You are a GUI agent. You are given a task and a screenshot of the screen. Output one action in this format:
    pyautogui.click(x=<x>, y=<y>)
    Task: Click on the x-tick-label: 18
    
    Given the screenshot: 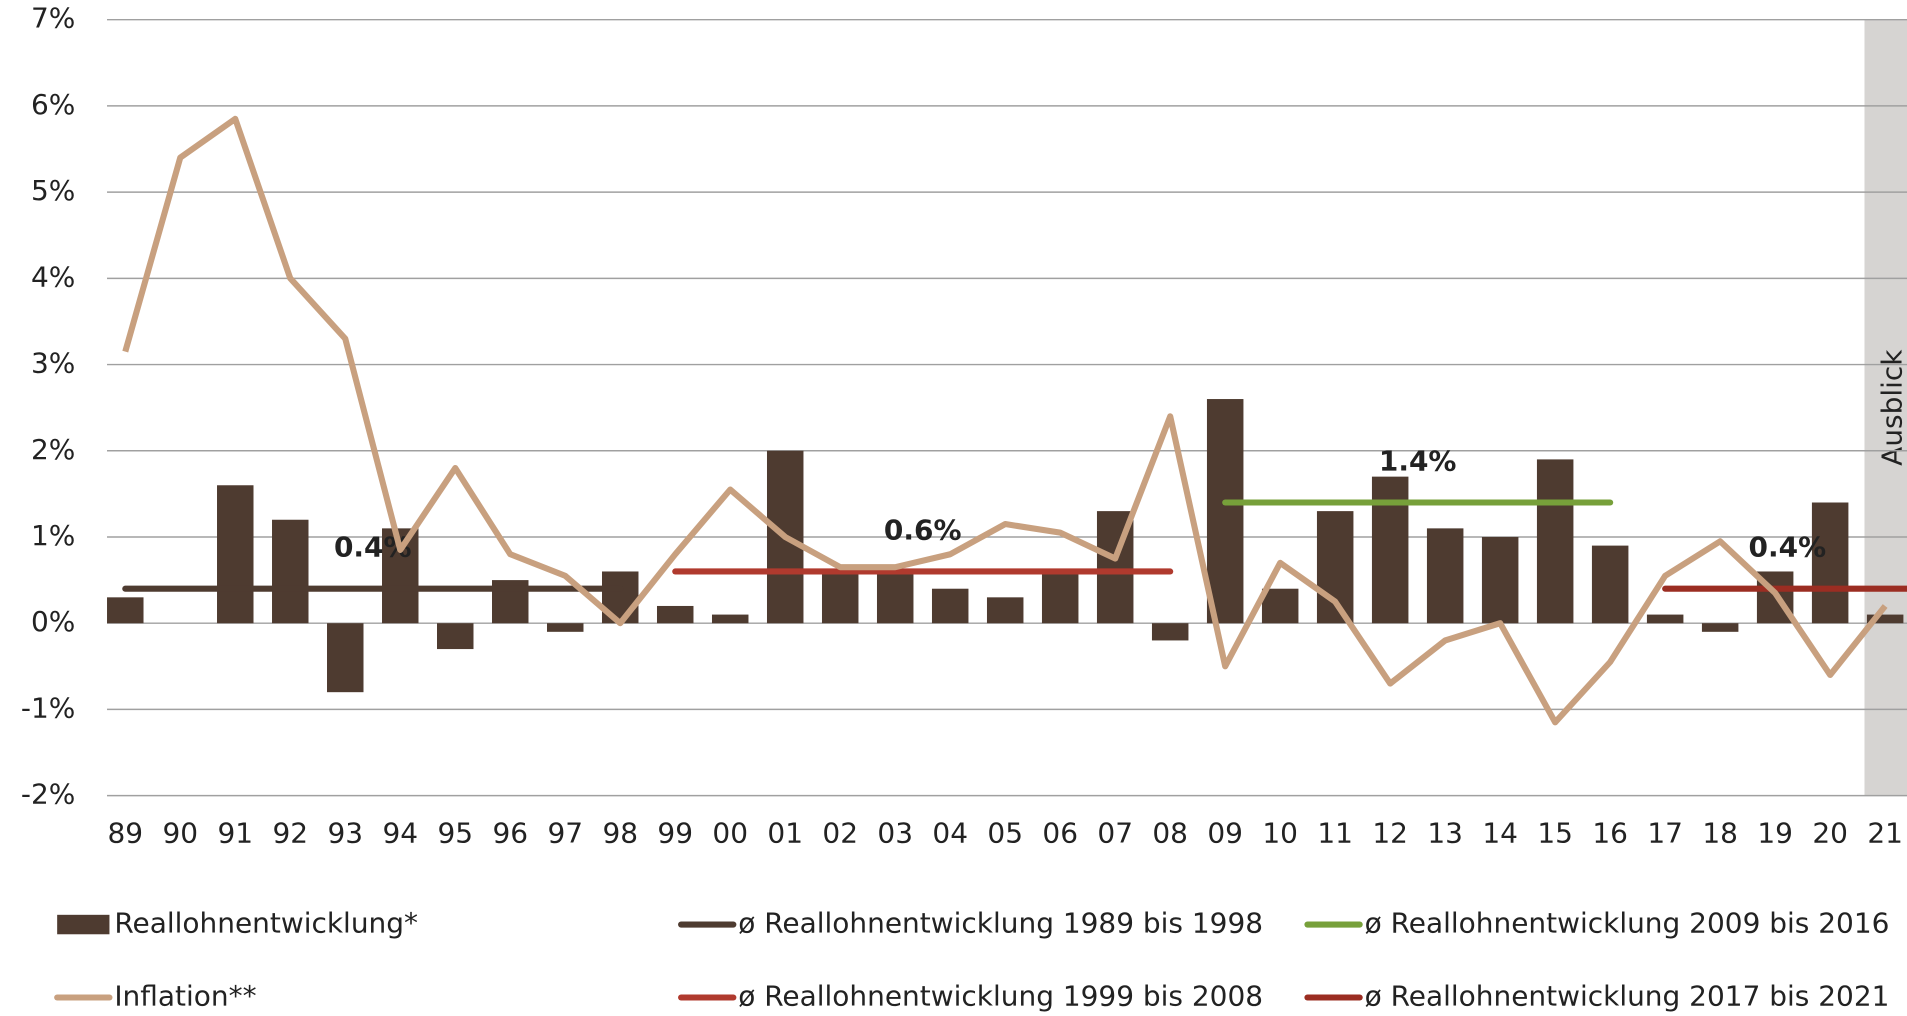 What is the action you would take?
    pyautogui.click(x=1720, y=833)
    